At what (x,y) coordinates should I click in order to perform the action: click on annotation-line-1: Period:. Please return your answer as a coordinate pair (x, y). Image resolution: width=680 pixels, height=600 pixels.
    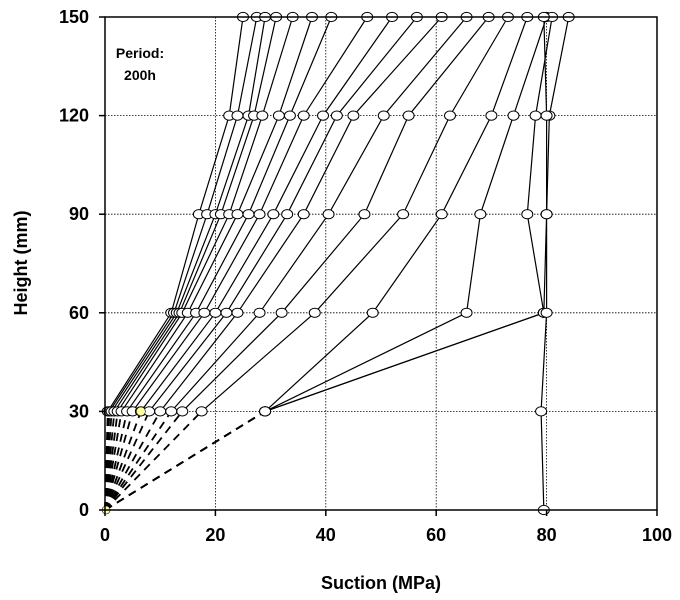
    Looking at the image, I should click on (140, 53).